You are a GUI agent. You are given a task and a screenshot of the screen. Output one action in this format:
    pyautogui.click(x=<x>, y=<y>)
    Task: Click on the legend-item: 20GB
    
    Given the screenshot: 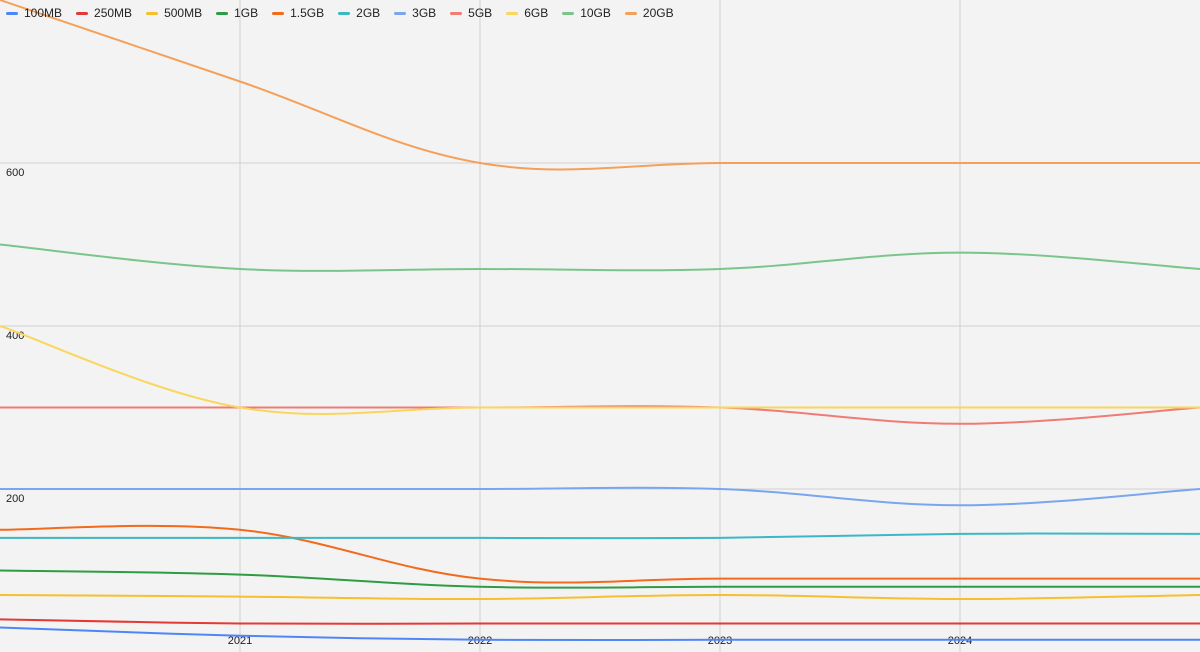 What is the action you would take?
    pyautogui.click(x=649, y=13)
    